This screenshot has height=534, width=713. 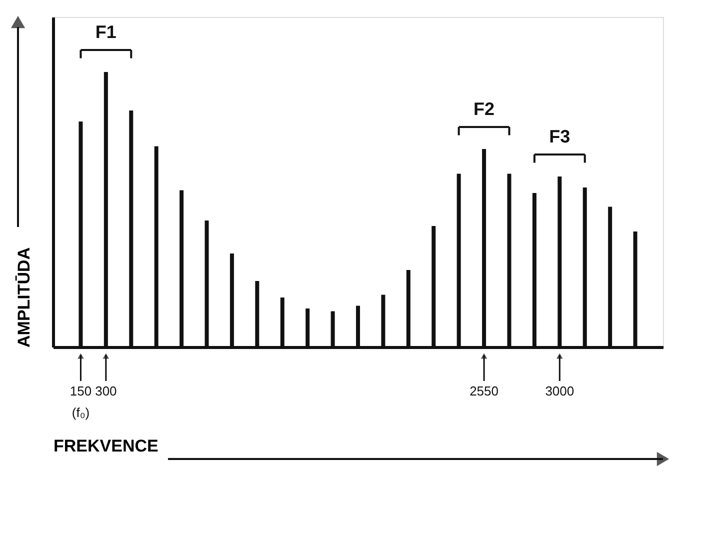 I want to click on annotation: F2, so click(x=484, y=108).